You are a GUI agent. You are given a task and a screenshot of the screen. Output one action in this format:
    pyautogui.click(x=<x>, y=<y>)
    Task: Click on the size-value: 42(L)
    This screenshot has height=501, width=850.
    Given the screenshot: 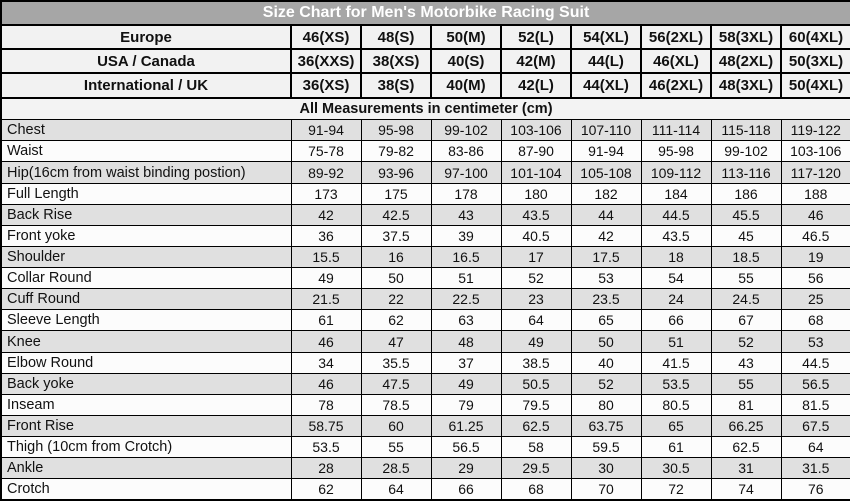 What is the action you would take?
    pyautogui.click(x=536, y=85)
    